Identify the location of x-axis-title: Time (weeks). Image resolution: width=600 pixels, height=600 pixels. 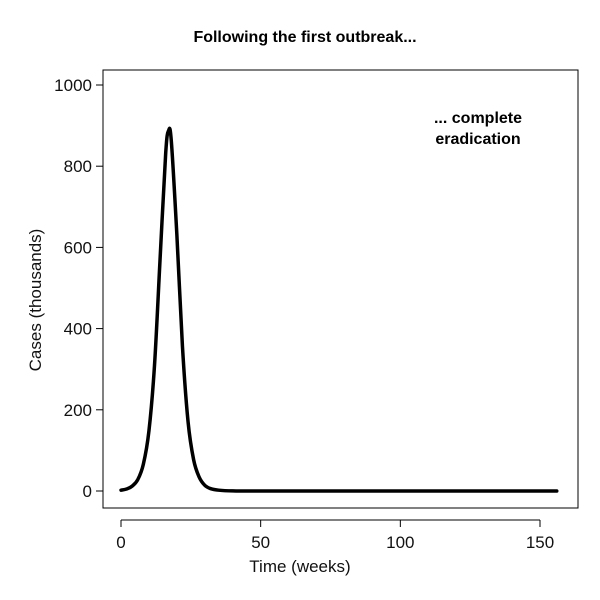
(299, 566).